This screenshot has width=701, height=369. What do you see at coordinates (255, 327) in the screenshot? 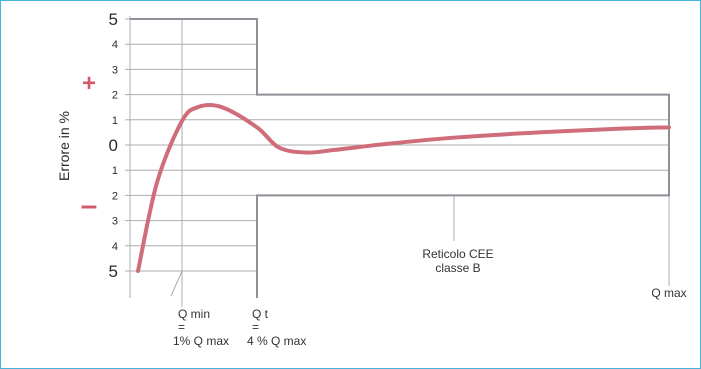
I see `qt-label-line-2: =` at bounding box center [255, 327].